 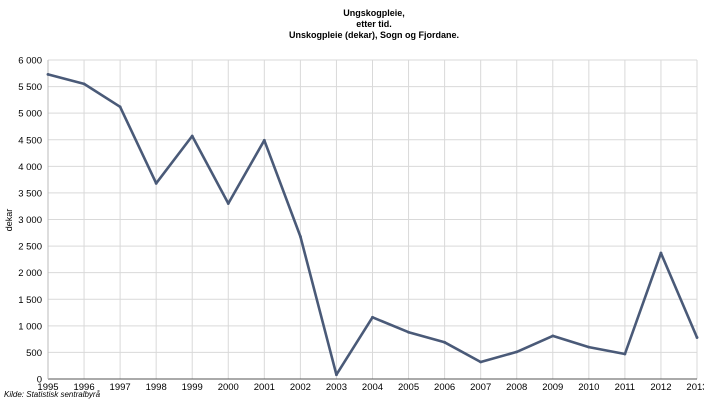 What do you see at coordinates (336, 387) in the screenshot?
I see `x-tick-label: 2003` at bounding box center [336, 387].